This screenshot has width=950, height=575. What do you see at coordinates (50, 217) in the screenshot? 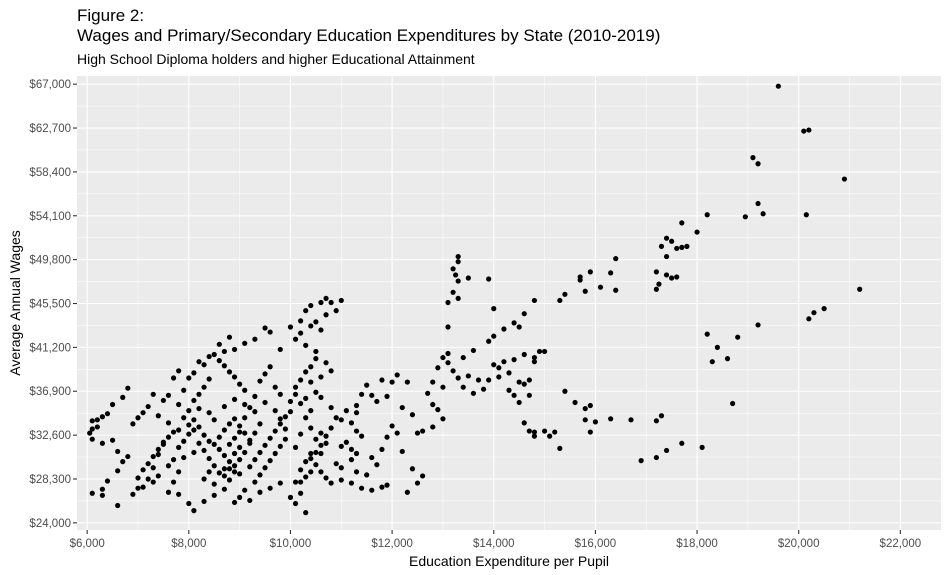
I see `y-tick-label: $54,100` at bounding box center [50, 217].